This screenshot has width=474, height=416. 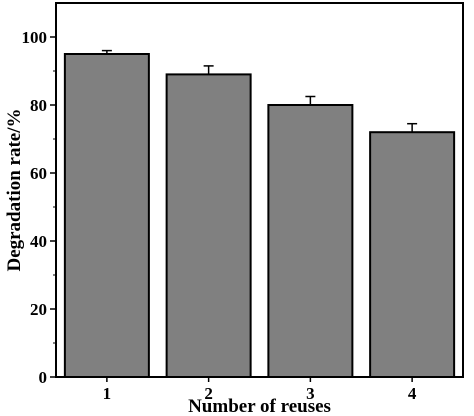 I want to click on x-tick-label: 2, so click(x=208, y=393).